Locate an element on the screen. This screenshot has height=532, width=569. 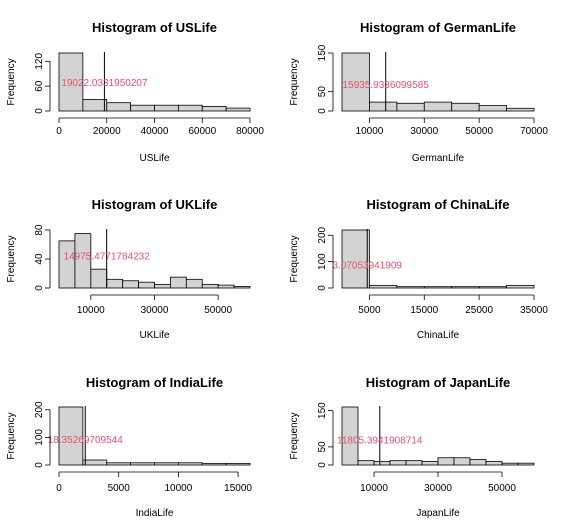
x-tick-label: 40000 is located at coordinates (155, 131).